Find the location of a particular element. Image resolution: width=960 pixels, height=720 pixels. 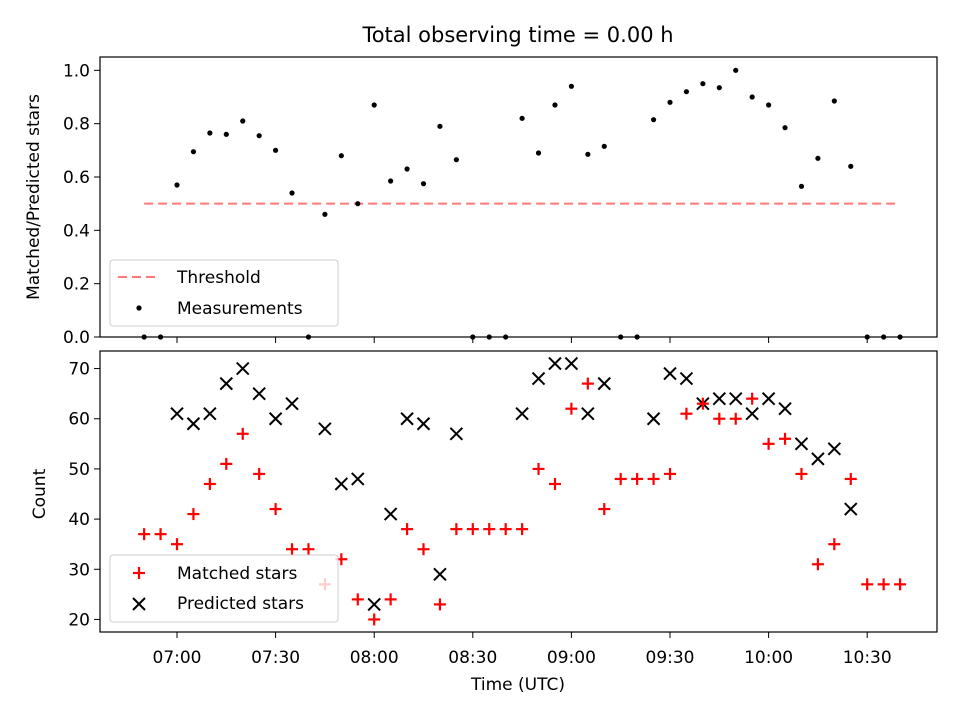

x-axis-label: Time (UTC) is located at coordinates (517, 685).